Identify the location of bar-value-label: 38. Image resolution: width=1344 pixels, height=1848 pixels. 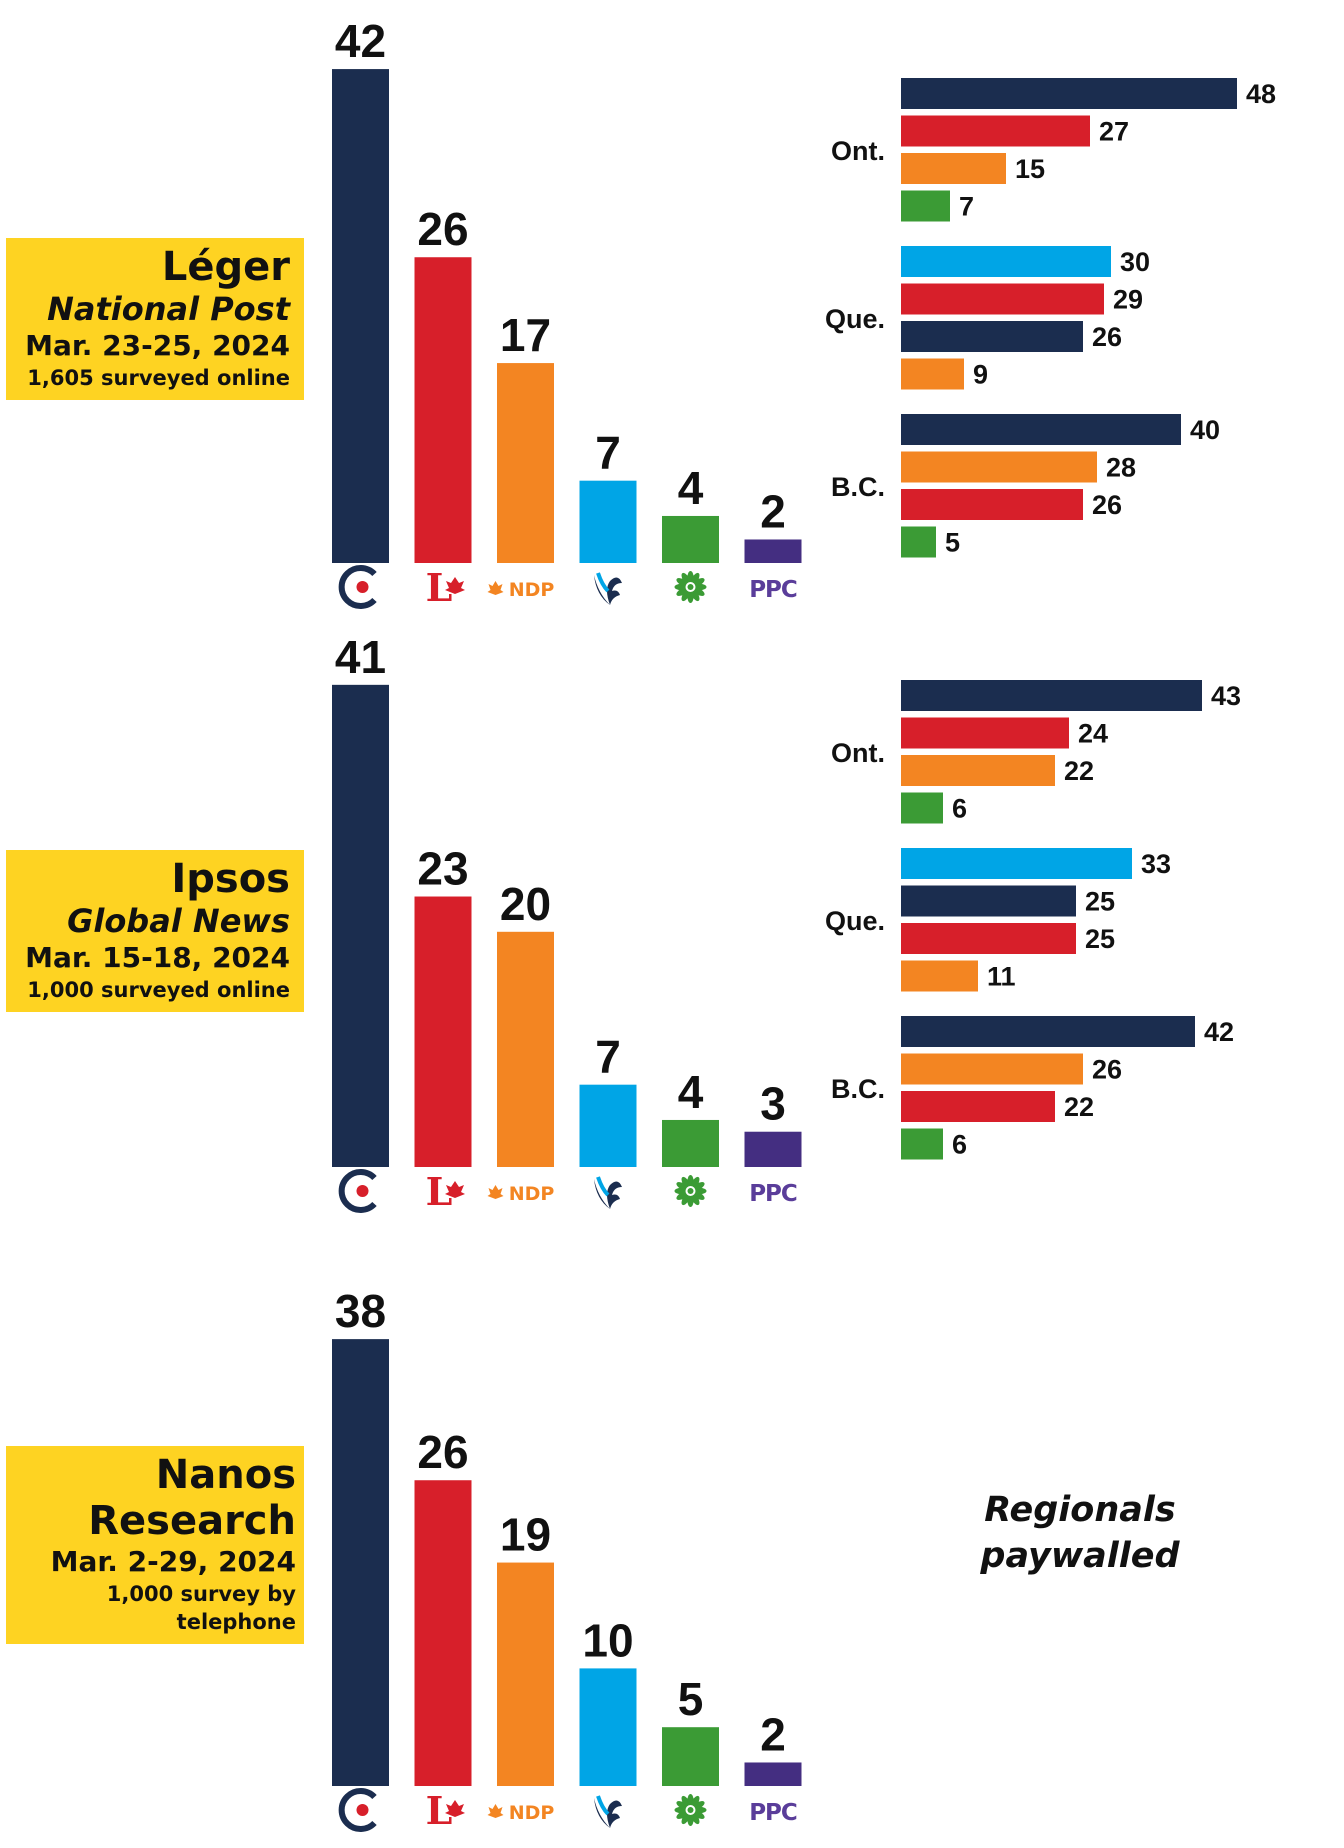
(360, 1311).